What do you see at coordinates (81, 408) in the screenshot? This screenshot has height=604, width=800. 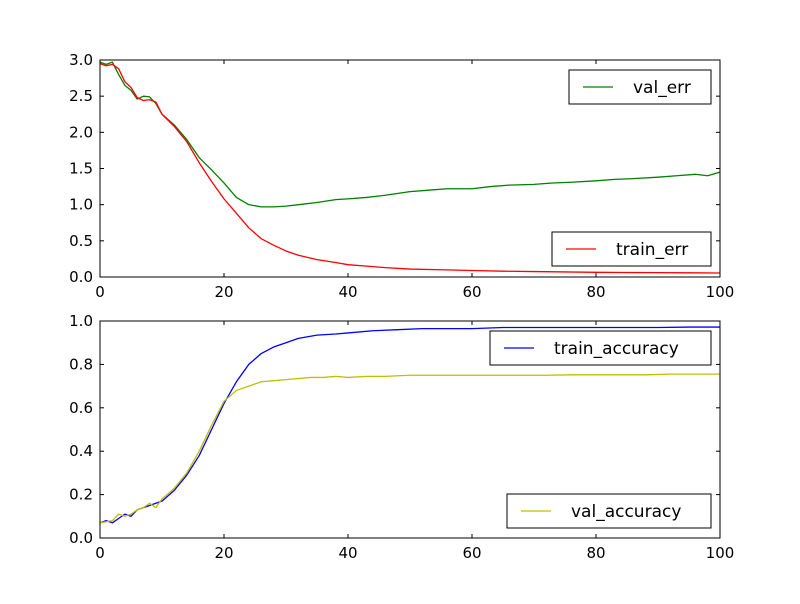 I see `y-tick-label: 0.6` at bounding box center [81, 408].